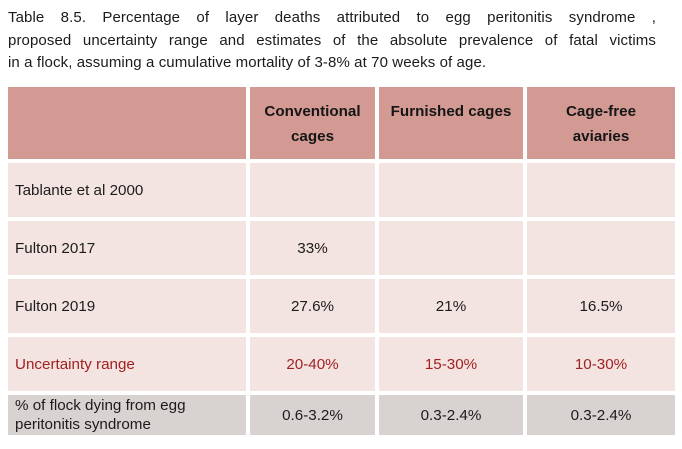  What do you see at coordinates (127, 190) in the screenshot?
I see `row-label-tablante-2000: Tablante et al 2000` at bounding box center [127, 190].